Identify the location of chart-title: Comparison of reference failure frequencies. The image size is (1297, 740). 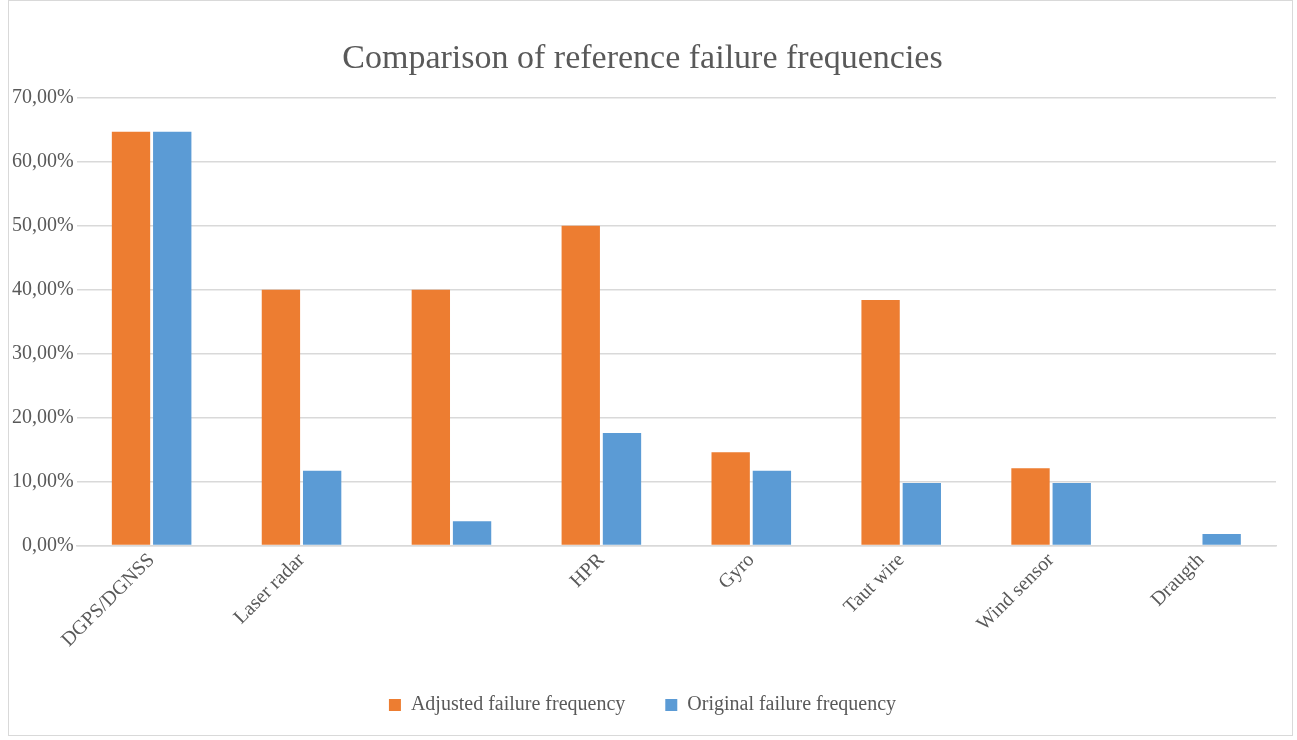
(642, 57).